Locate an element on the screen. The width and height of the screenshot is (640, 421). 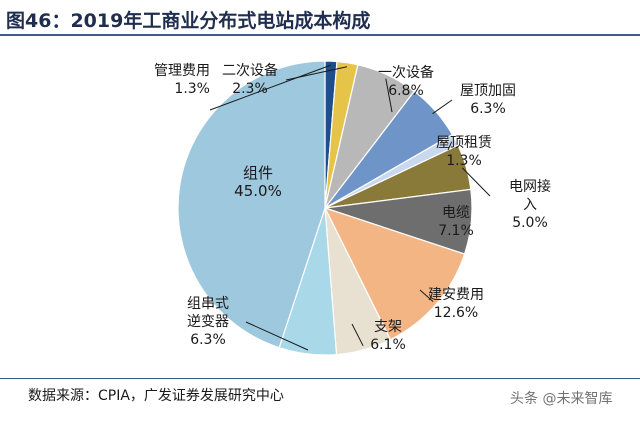
label-jianan-value: 12.6% is located at coordinates (456, 313).